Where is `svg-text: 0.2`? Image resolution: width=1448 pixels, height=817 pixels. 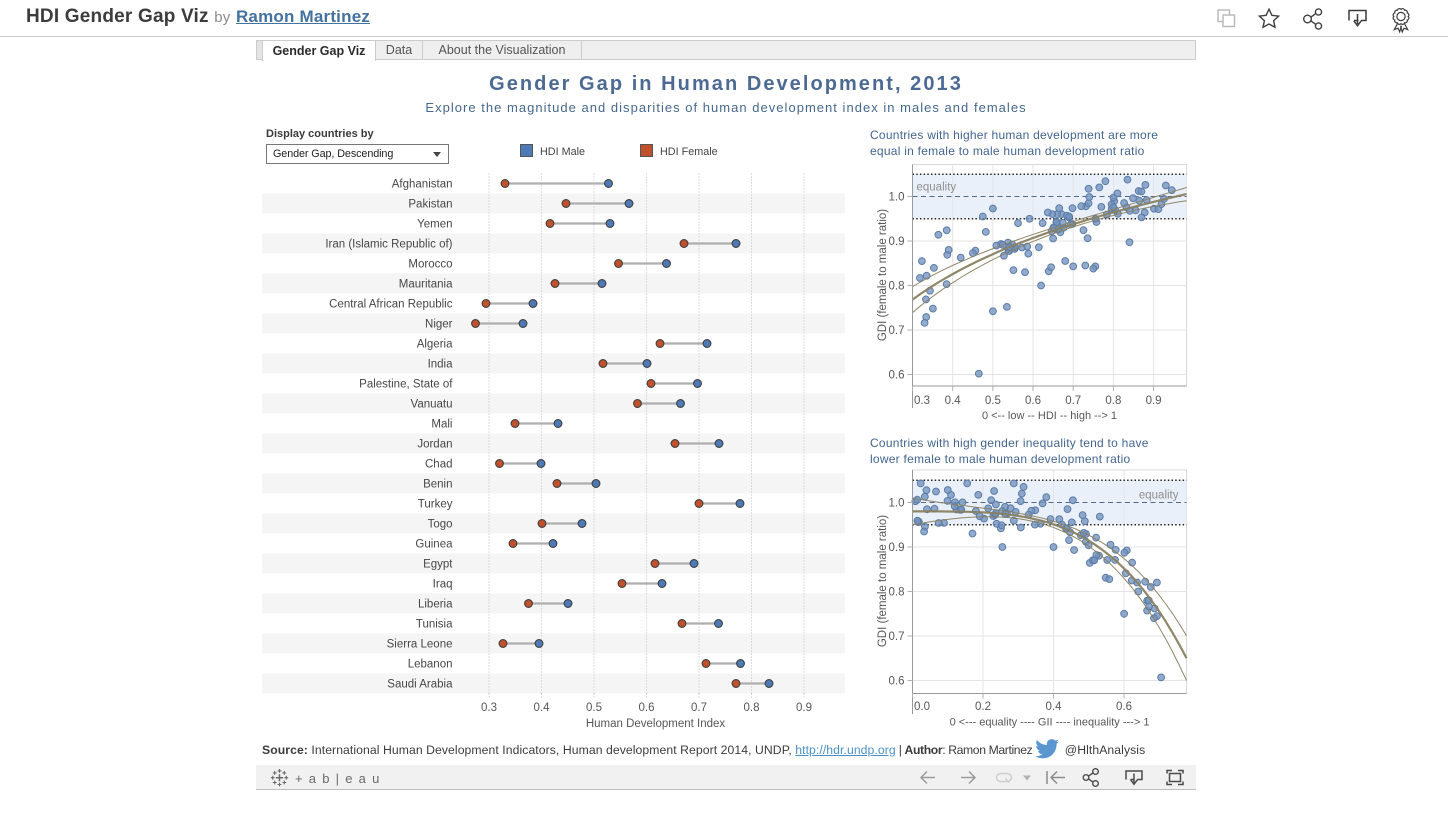
svg-text: 0.2 is located at coordinates (983, 707).